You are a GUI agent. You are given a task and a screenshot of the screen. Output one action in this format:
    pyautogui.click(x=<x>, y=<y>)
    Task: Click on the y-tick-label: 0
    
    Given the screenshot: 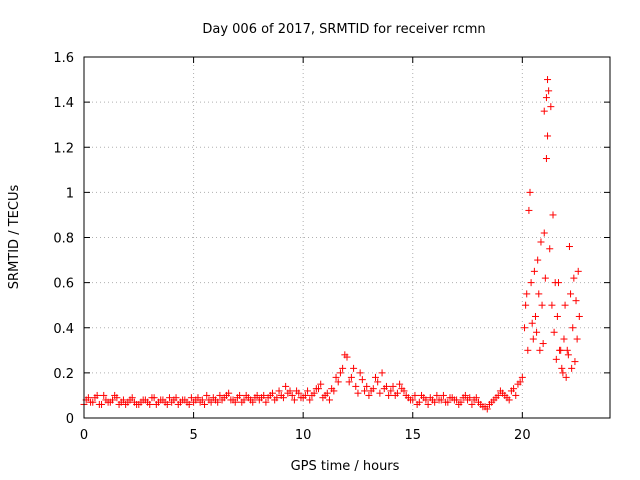 What is the action you would take?
    pyautogui.click(x=70, y=419)
    